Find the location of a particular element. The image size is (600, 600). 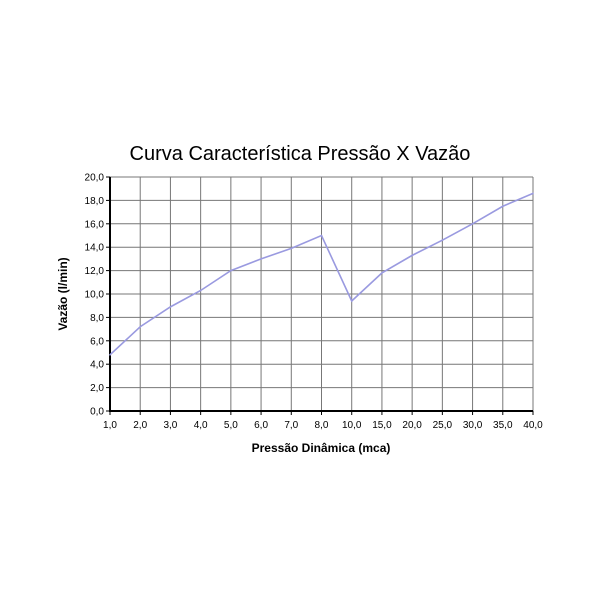

x-tick-label: 40,0 is located at coordinates (533, 425).